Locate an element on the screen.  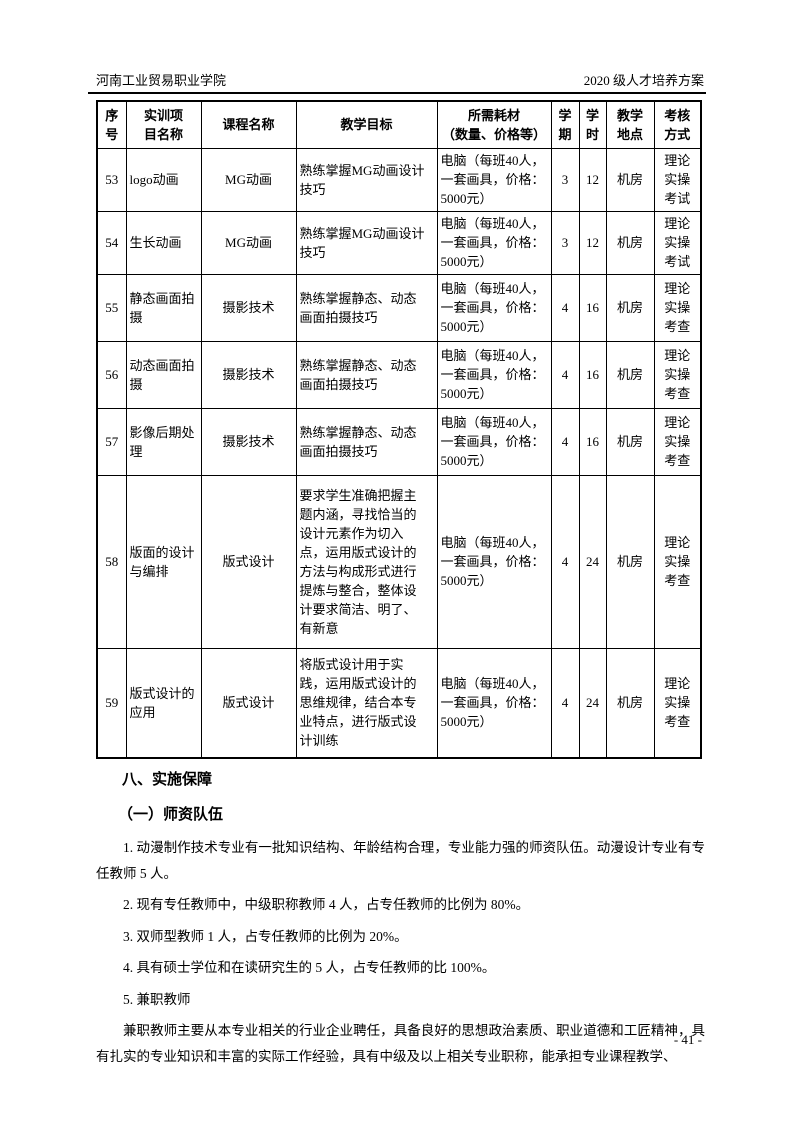
header-school-name: 河南工业贸易职业学院 is located at coordinates (161, 80).